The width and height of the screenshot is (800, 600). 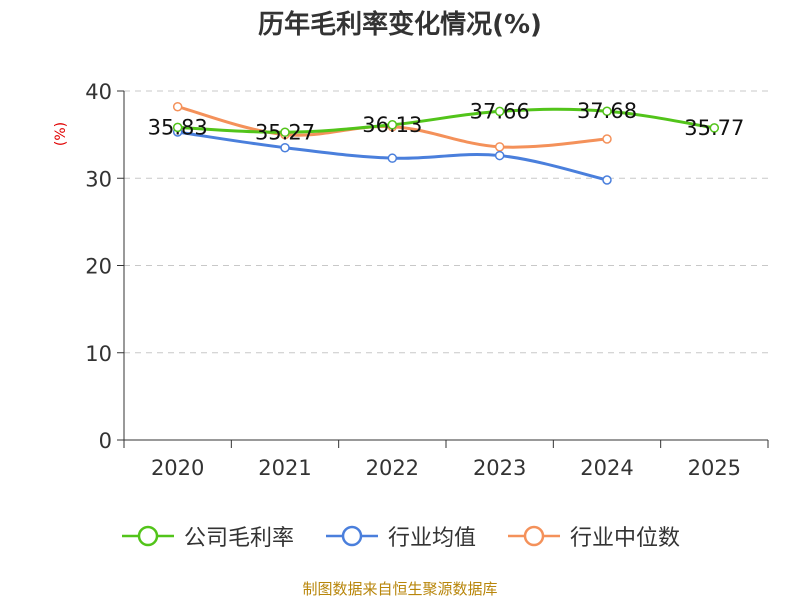 I want to click on legend: 公司毛利率 行业均值 行业中位数, so click(x=400, y=536).